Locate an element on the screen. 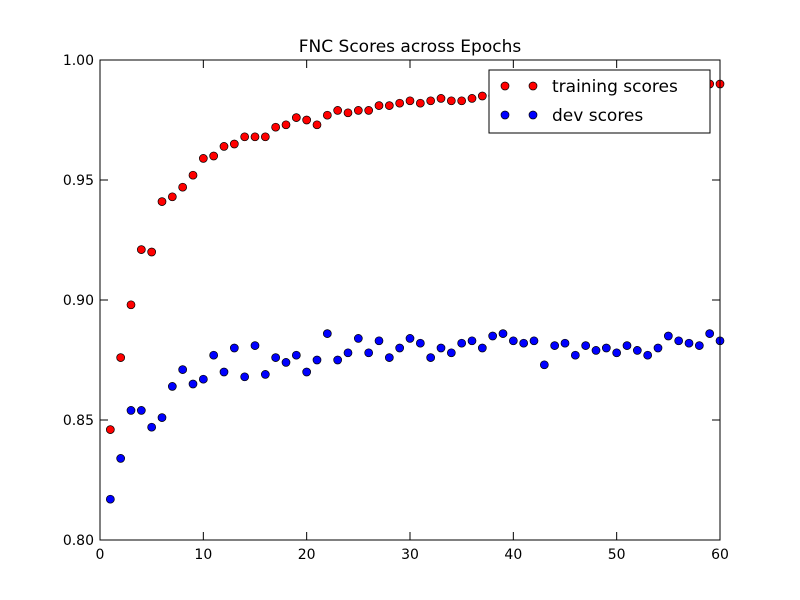 Image resolution: width=800 pixels, height=600 pixels. chart-title: FNC Scores across Epochs is located at coordinates (410, 47).